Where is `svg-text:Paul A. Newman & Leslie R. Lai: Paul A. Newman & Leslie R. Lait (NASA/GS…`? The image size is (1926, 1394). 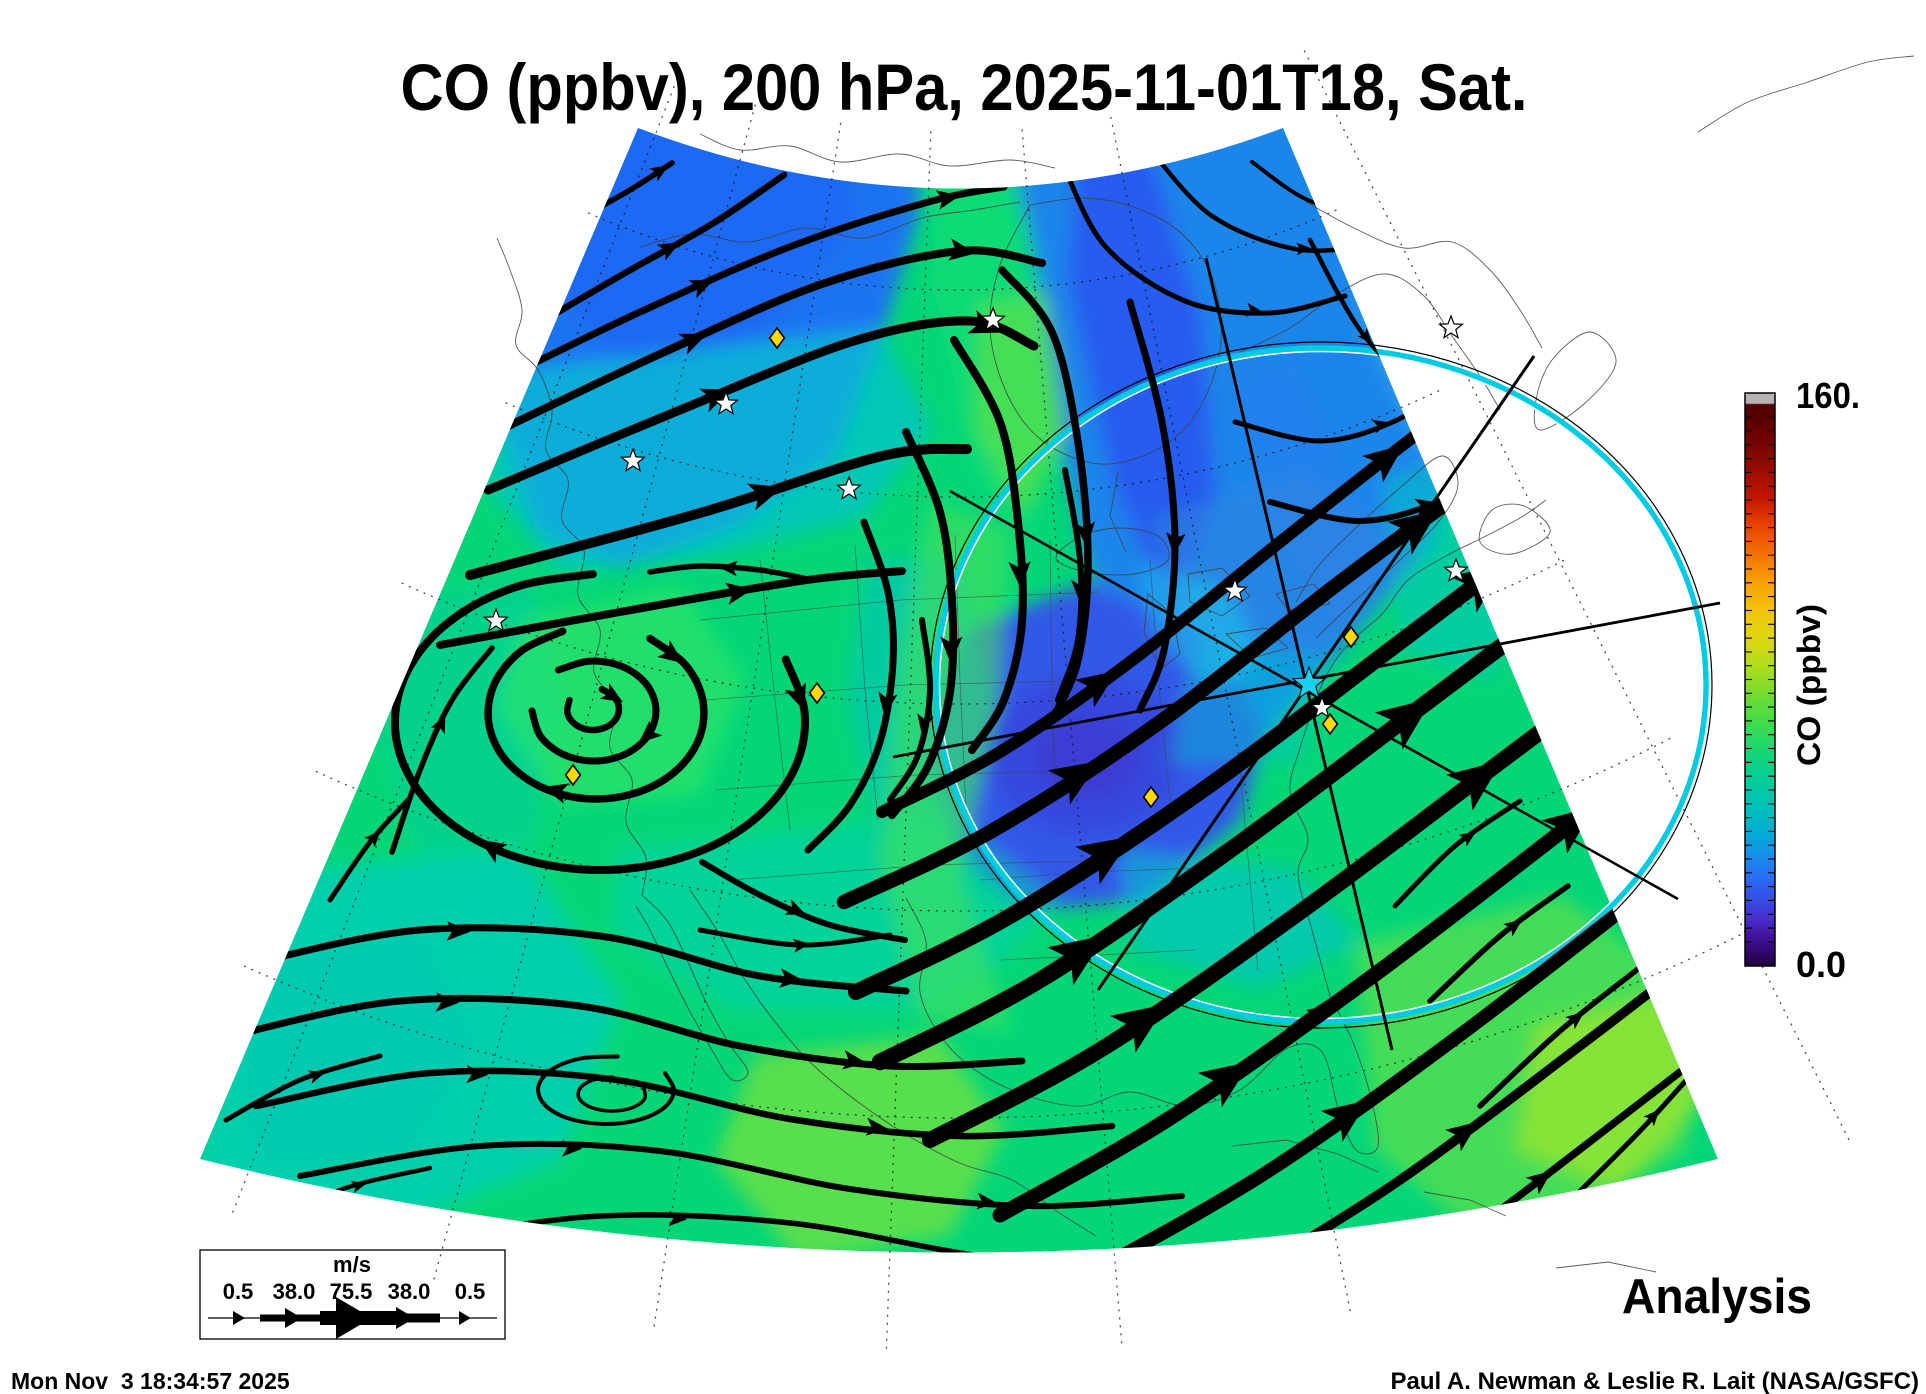
svg-text:Paul A. Newman & Leslie R. Lai: Paul A. Newman & Leslie R. Lait (NASA/GS… is located at coordinates (1654, 1381).